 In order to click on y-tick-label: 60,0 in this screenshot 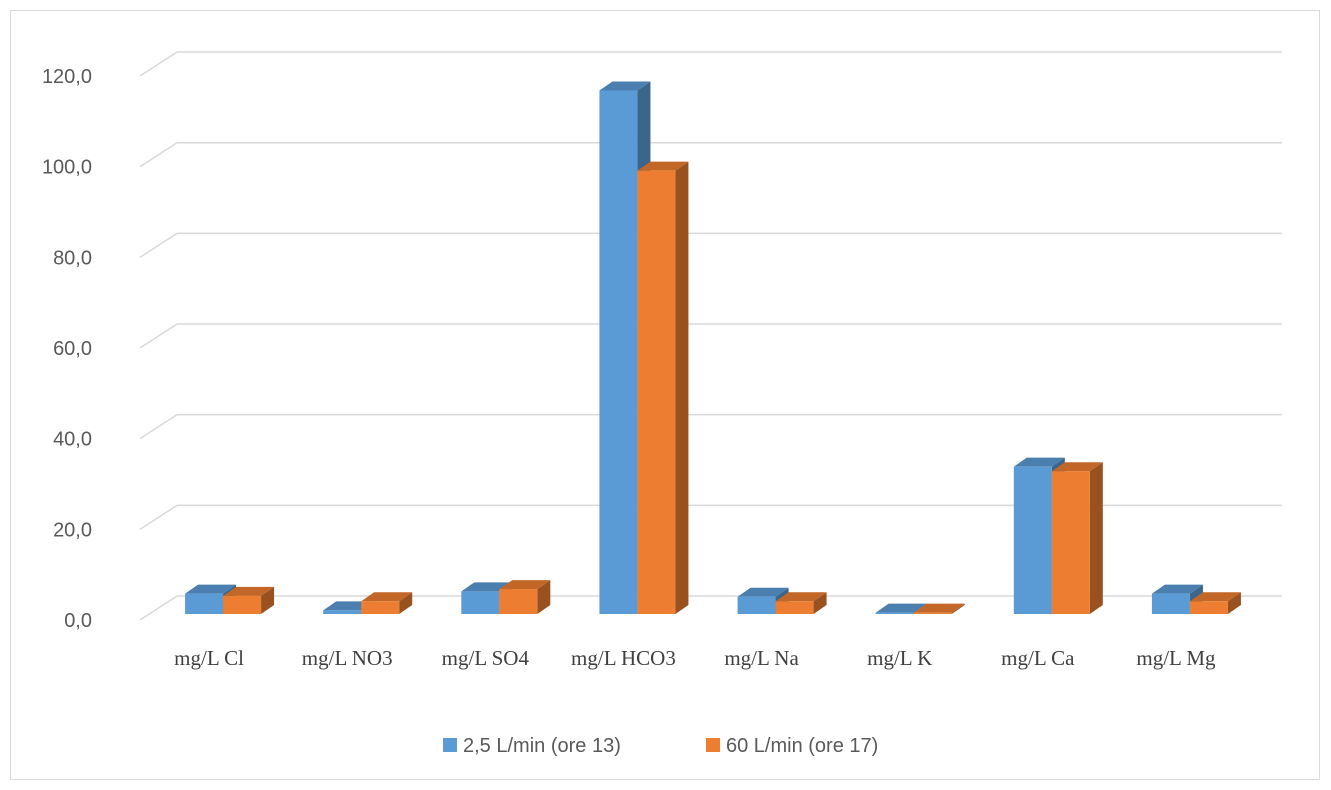, I will do `click(72, 349)`.